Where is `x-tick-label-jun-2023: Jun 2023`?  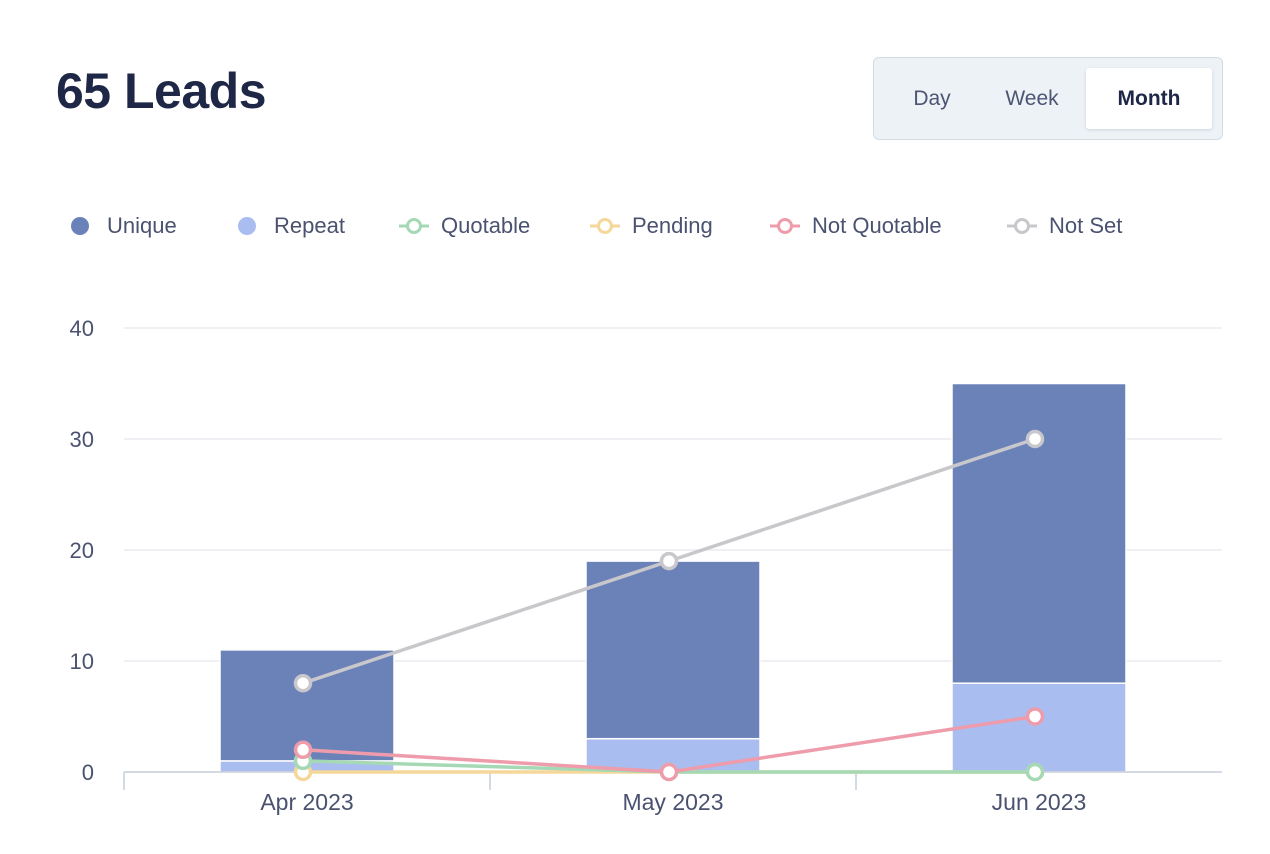
x-tick-label-jun-2023: Jun 2023 is located at coordinates (1039, 802).